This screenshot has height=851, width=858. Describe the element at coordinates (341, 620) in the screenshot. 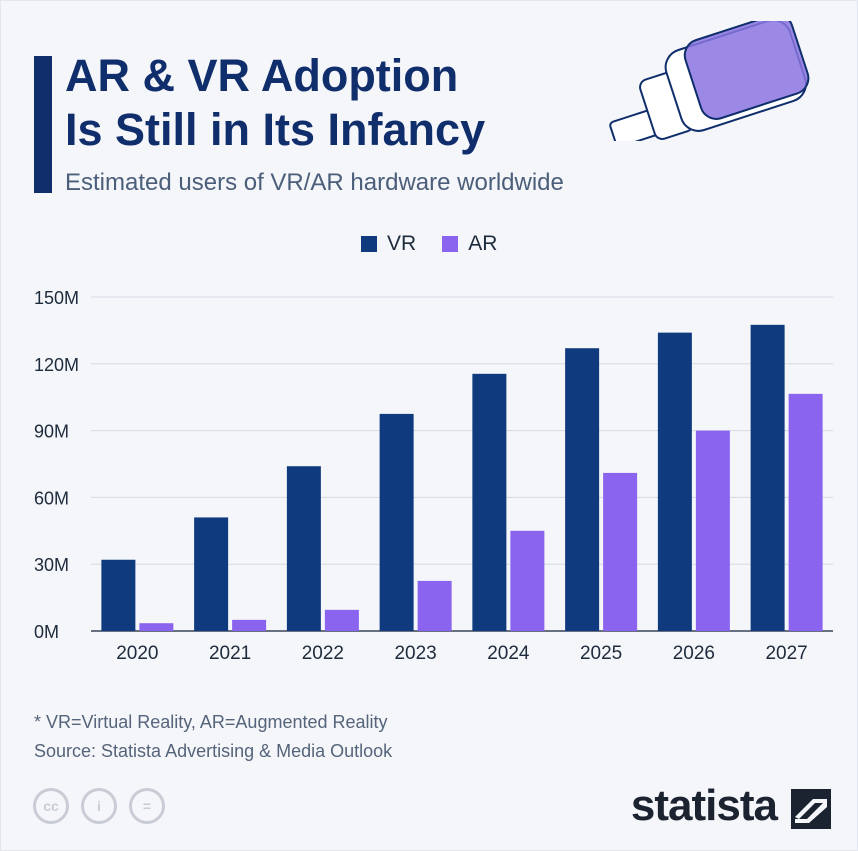

I see `bar-ar-2022` at that location.